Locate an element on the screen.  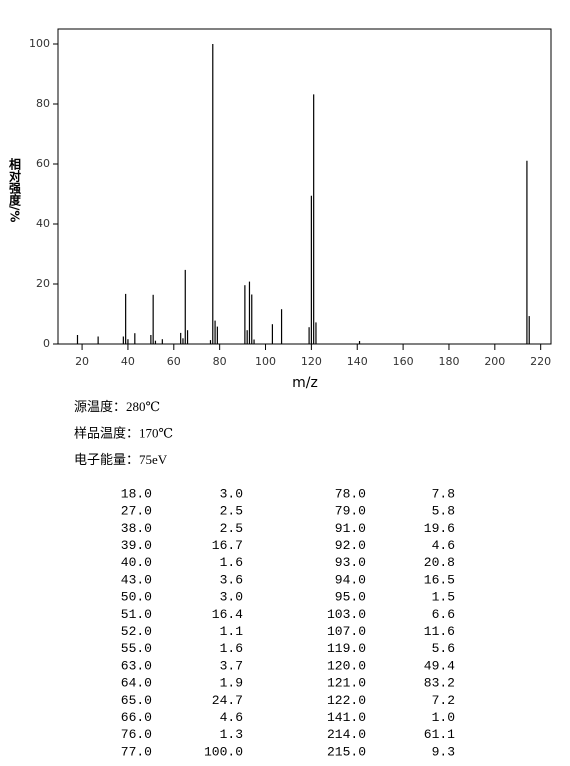
table-cell: 1.0 is located at coordinates (443, 717).